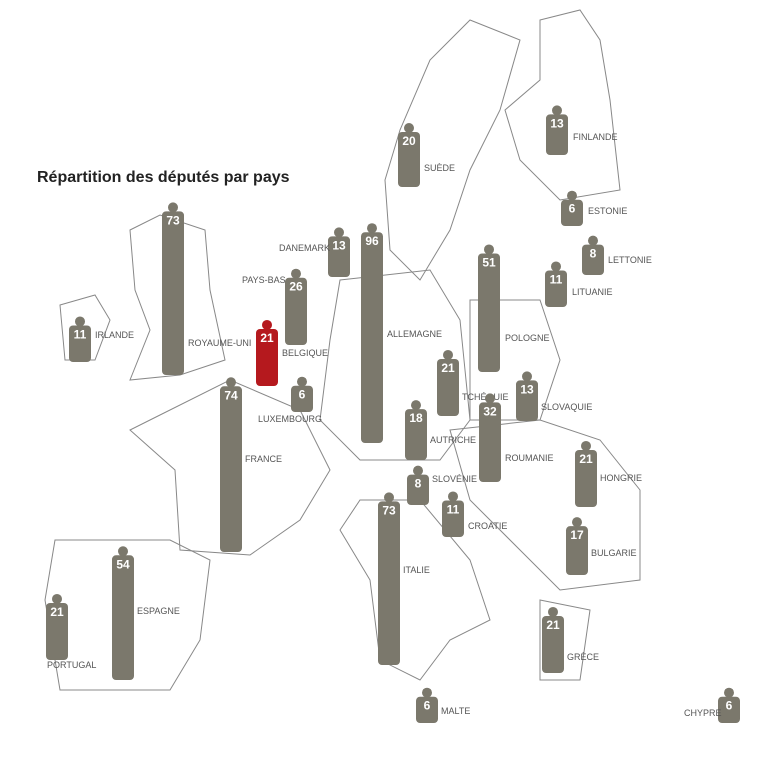  What do you see at coordinates (290, 419) in the screenshot?
I see `country-label: LUXEMBOURG` at bounding box center [290, 419].